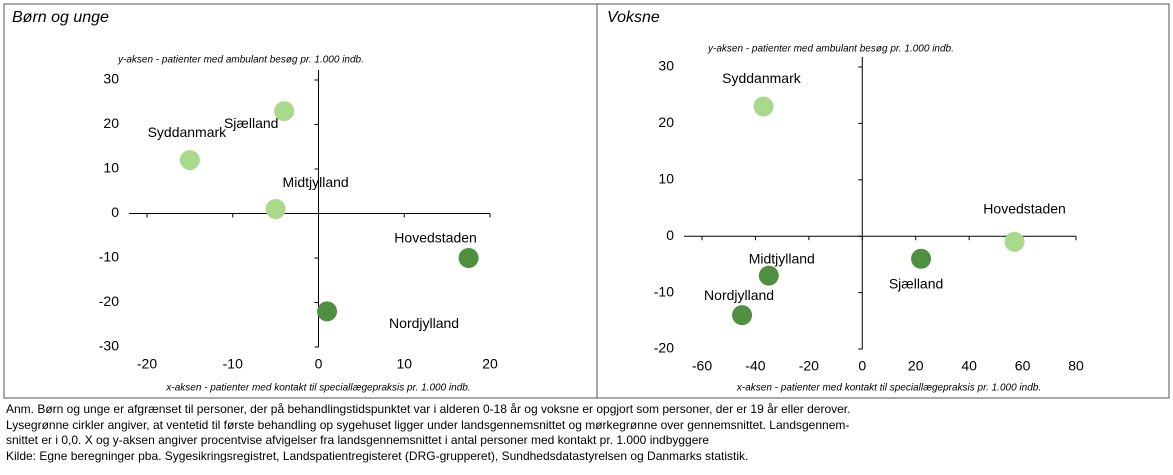 The image size is (1173, 475). Describe the element at coordinates (60, 17) in the screenshot. I see `panel-title: Børn og unge` at that location.